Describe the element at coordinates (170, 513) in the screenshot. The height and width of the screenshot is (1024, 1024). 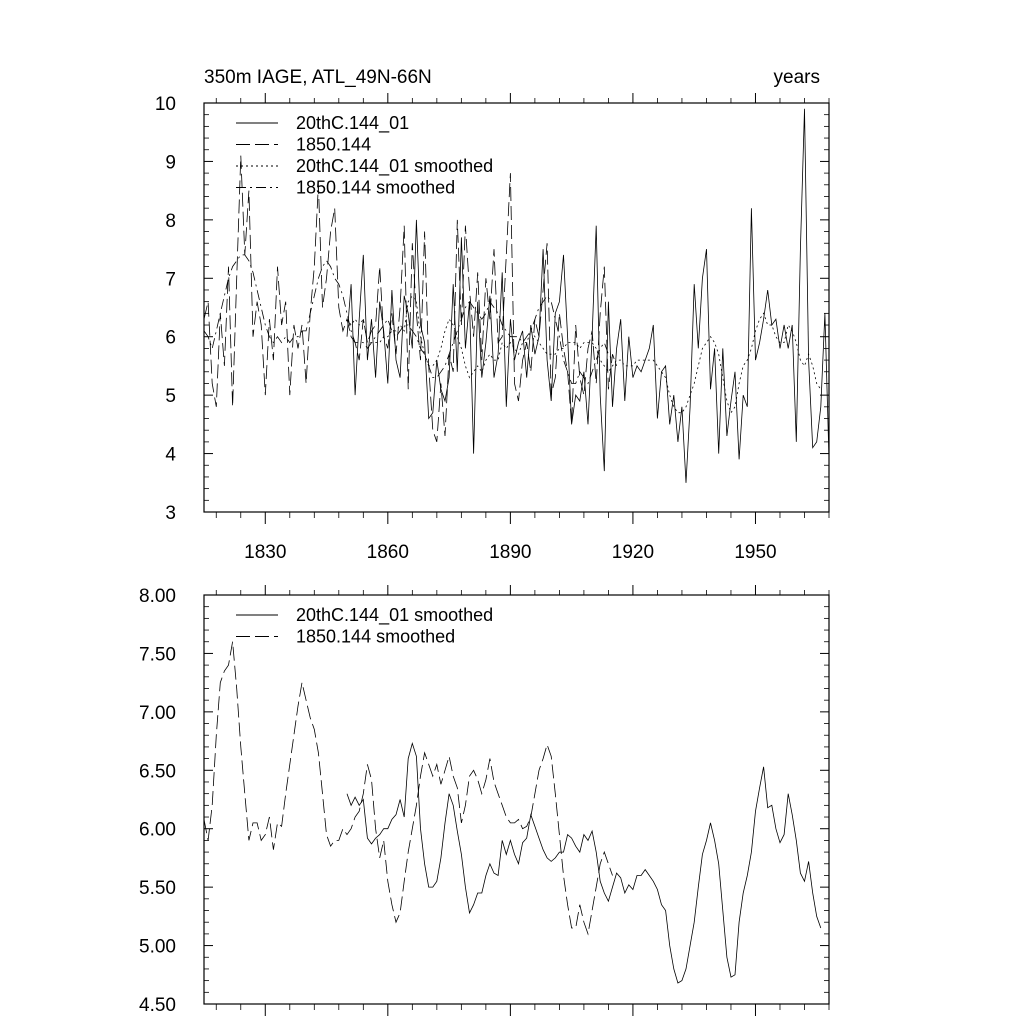
I see `top-y-tick-label: 3` at that location.